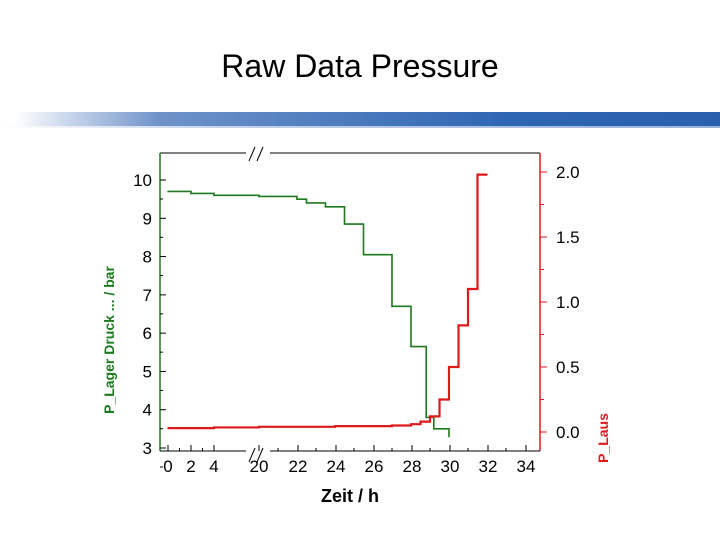 Image resolution: width=720 pixels, height=540 pixels. Describe the element at coordinates (213, 466) in the screenshot. I see `x-tick-label-4: 4` at that location.